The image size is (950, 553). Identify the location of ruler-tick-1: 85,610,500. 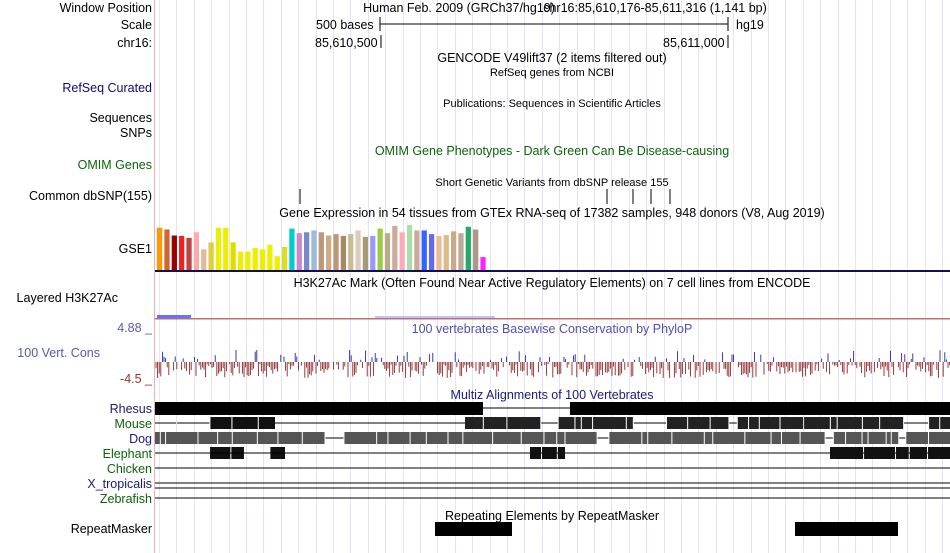
(346, 43).